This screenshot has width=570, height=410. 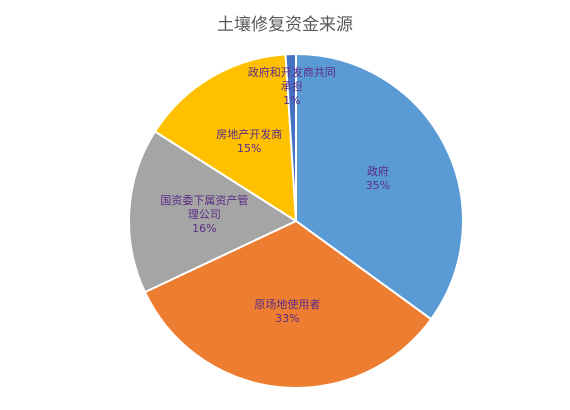 What do you see at coordinates (249, 148) in the screenshot?
I see `slice-percent: 15%` at bounding box center [249, 148].